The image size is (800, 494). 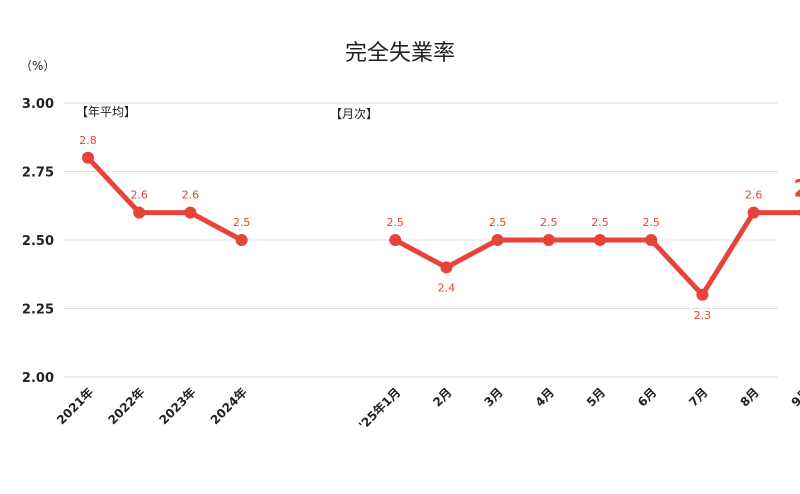 I want to click on x-tick-label: 2022年, so click(x=126, y=406).